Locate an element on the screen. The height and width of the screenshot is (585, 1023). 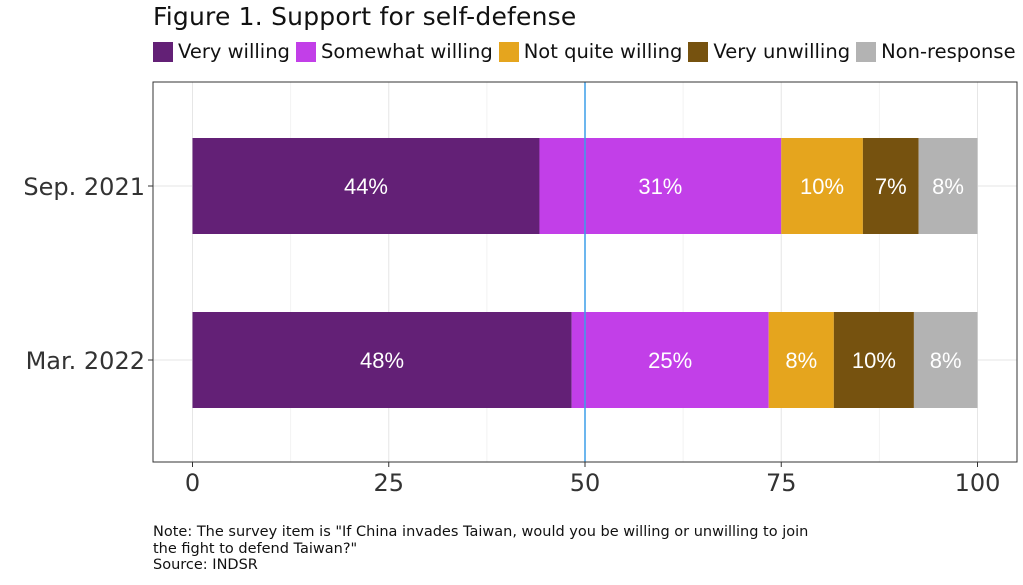
x-tick-label: 25 is located at coordinates (388, 483).